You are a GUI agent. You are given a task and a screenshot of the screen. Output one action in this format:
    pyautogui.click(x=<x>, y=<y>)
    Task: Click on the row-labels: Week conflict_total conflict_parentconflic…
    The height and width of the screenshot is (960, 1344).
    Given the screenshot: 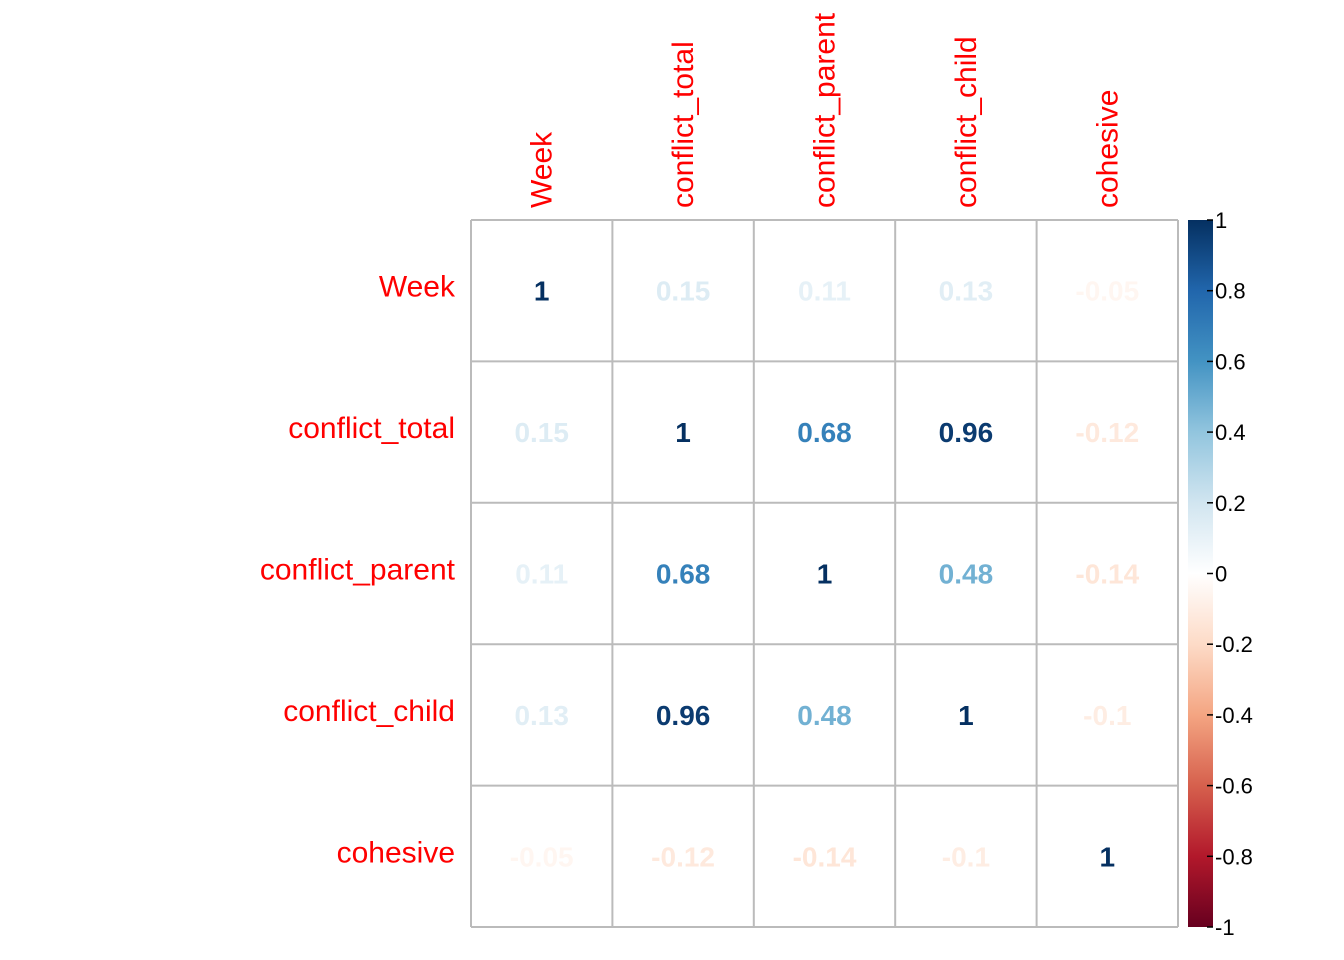 What is the action you would take?
    pyautogui.click(x=358, y=570)
    